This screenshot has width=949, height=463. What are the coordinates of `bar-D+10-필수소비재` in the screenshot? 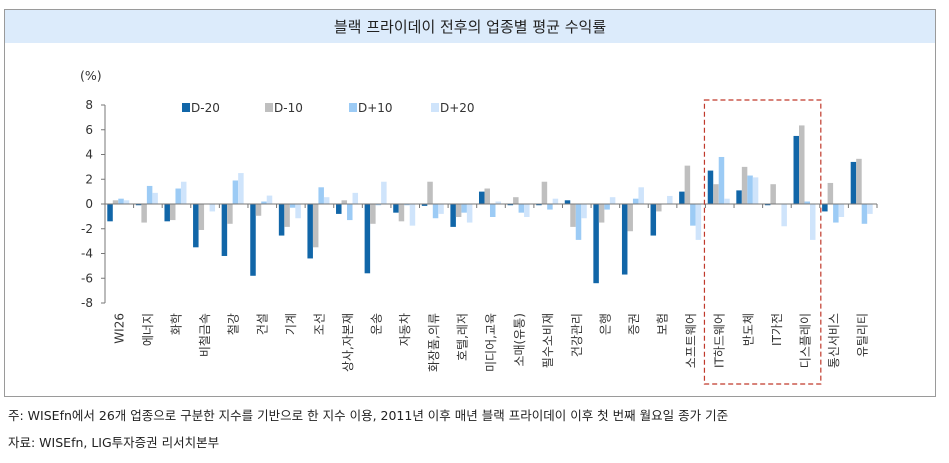 It's located at (550, 207).